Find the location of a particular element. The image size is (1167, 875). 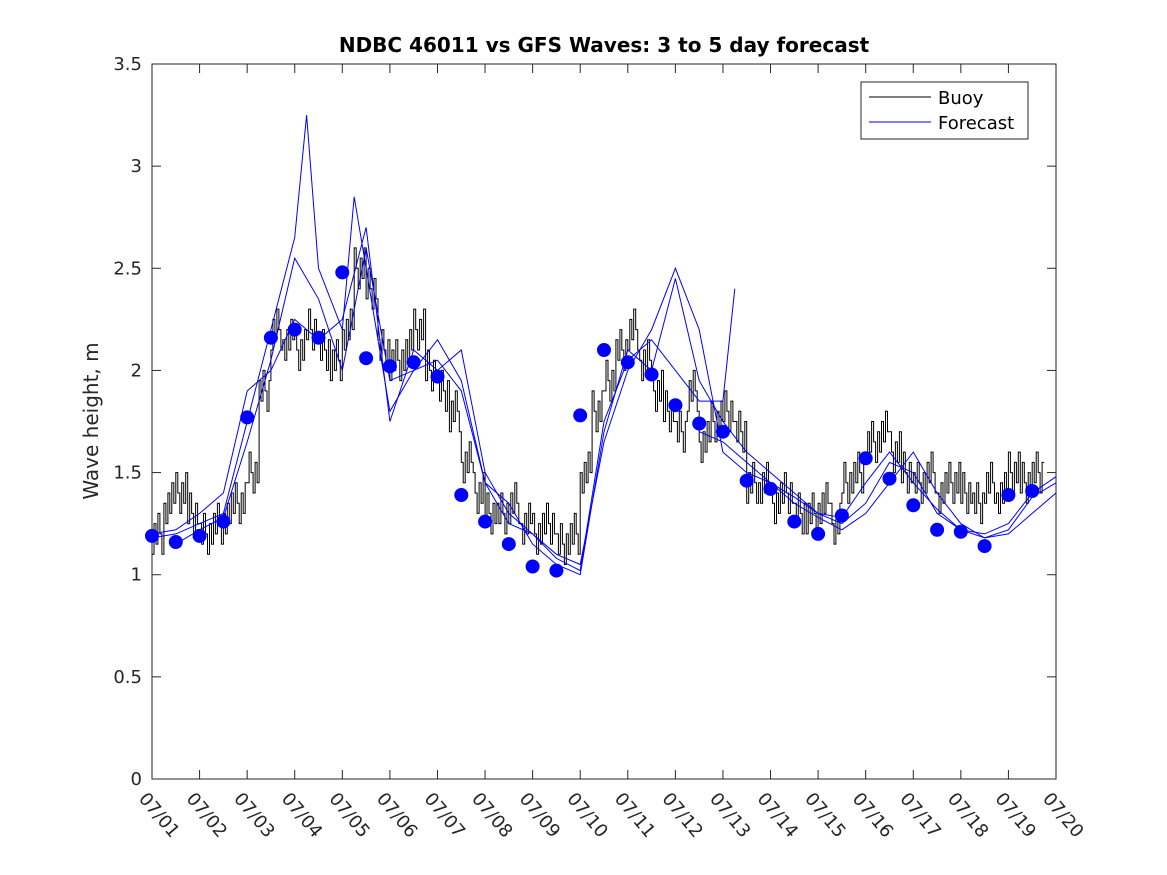

legend-box is located at coordinates (944, 110).